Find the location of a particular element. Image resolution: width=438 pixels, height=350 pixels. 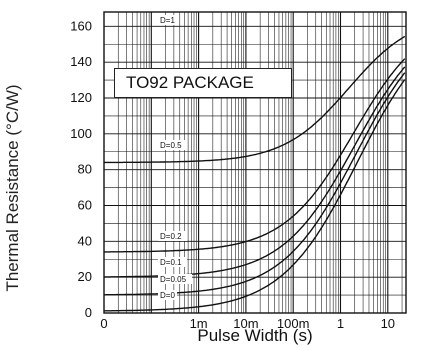

y-tick-labels: 0 20 40 60 80 100 120 140 160 is located at coordinates (81, 169).